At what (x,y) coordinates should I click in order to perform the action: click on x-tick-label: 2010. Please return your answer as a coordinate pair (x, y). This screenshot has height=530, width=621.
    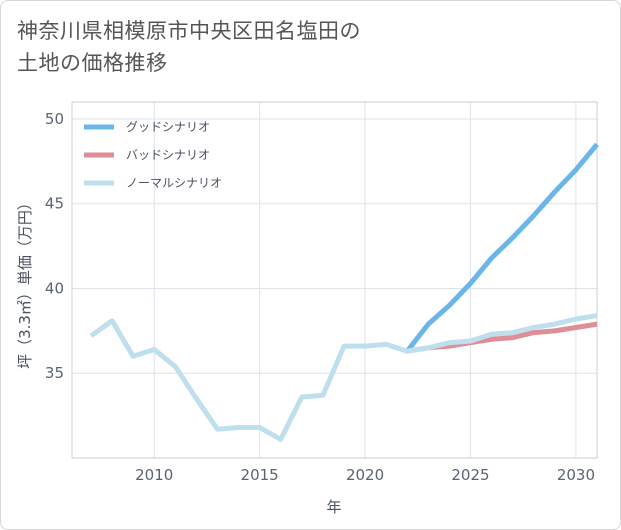
    Looking at the image, I should click on (154, 475).